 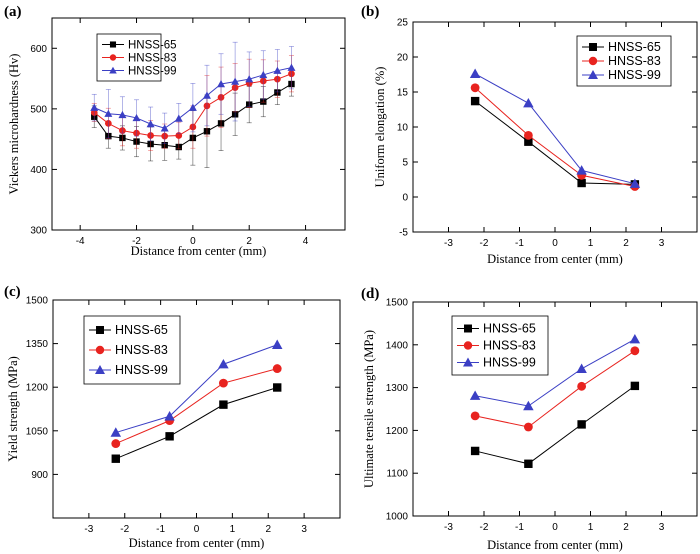 I want to click on y-tick-label: 15, so click(x=403, y=93).